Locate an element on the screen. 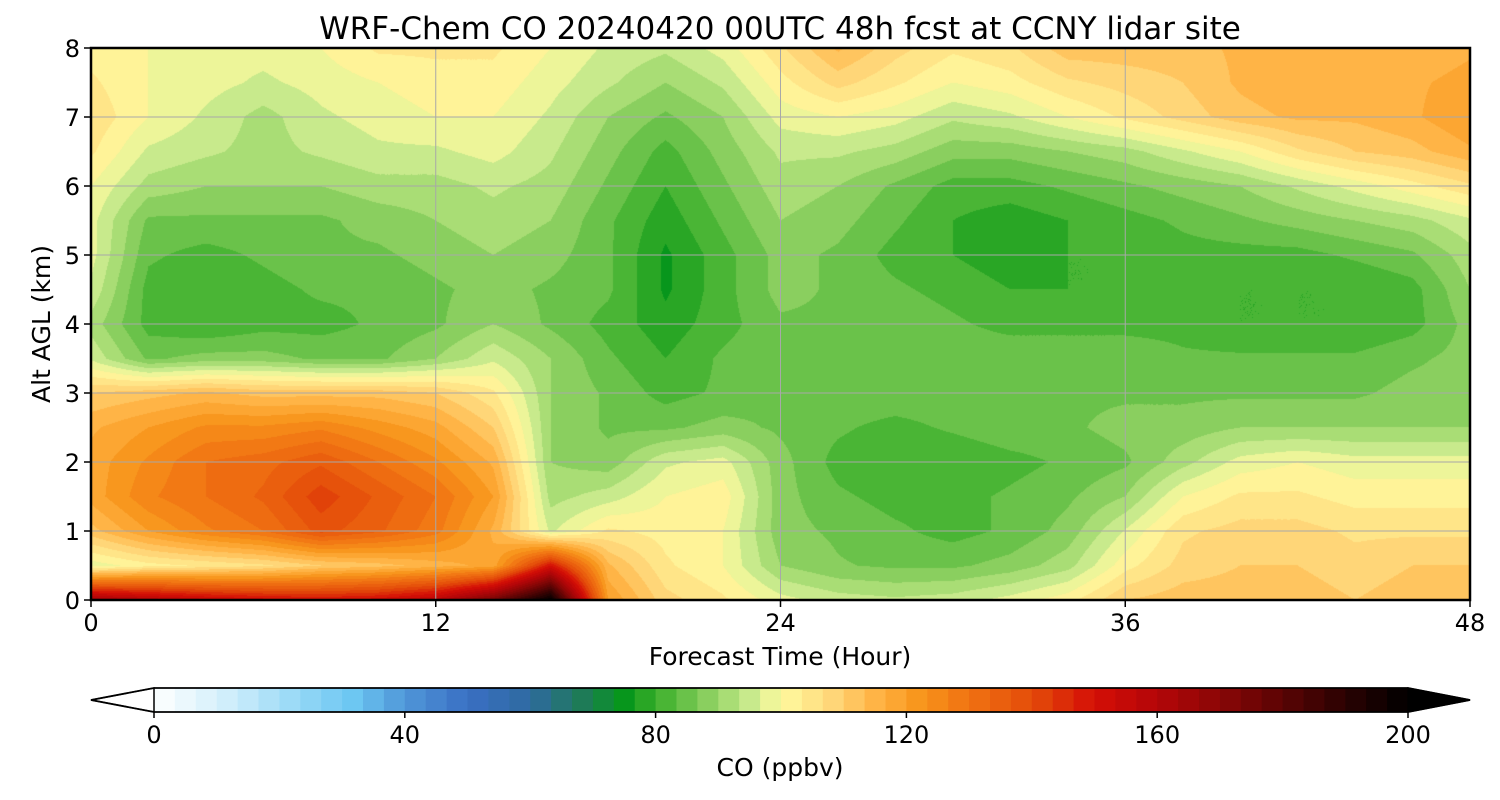 This screenshot has height=800, width=1500. y-tick-label: 4 is located at coordinates (72, 325).